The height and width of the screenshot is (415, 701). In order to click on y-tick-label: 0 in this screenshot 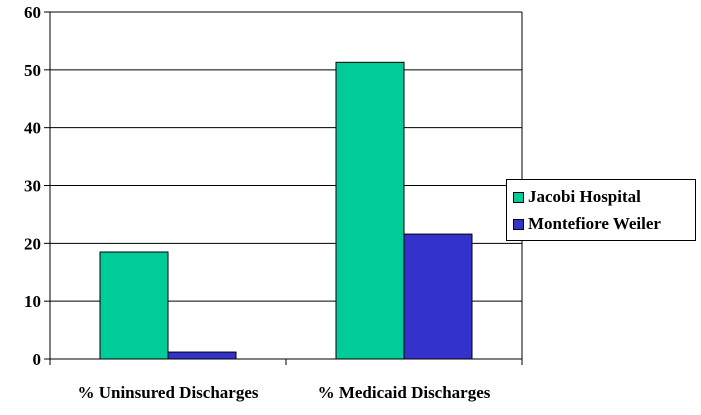, I will do `click(37, 359)`.